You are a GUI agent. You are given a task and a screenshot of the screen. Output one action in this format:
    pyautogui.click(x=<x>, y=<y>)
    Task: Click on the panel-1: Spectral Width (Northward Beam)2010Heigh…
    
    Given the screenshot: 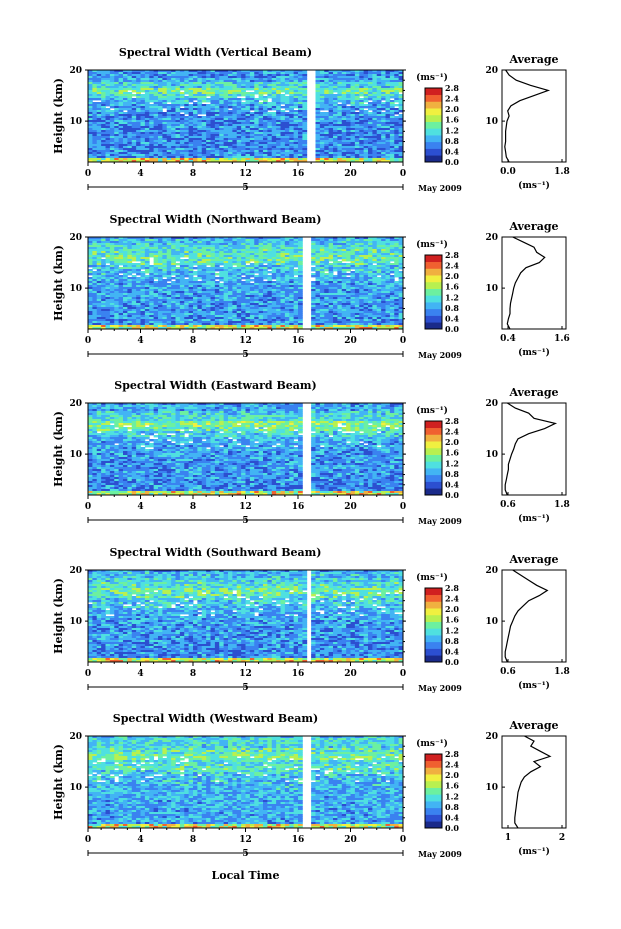 What is the action you would take?
    pyautogui.click(x=311, y=286)
    